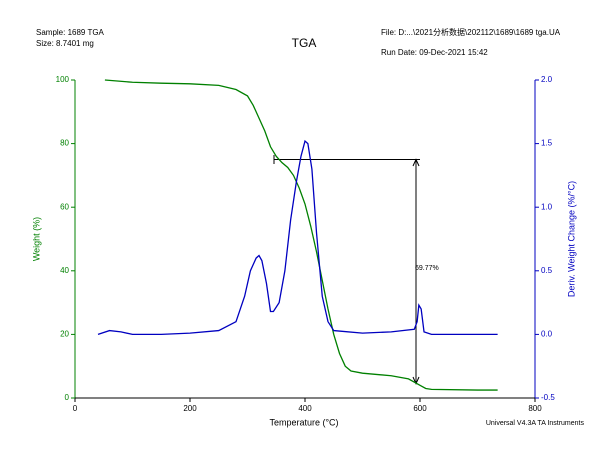 The image size is (598, 457). What do you see at coordinates (64, 143) in the screenshot?
I see `y-tick-label: 80` at bounding box center [64, 143].